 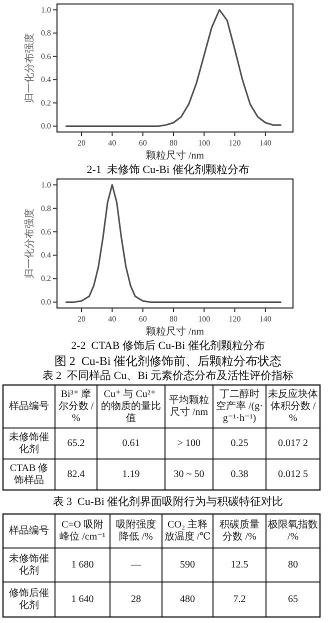 I want to click on category-label: CTAB 修饰样品, so click(x=29, y=474).